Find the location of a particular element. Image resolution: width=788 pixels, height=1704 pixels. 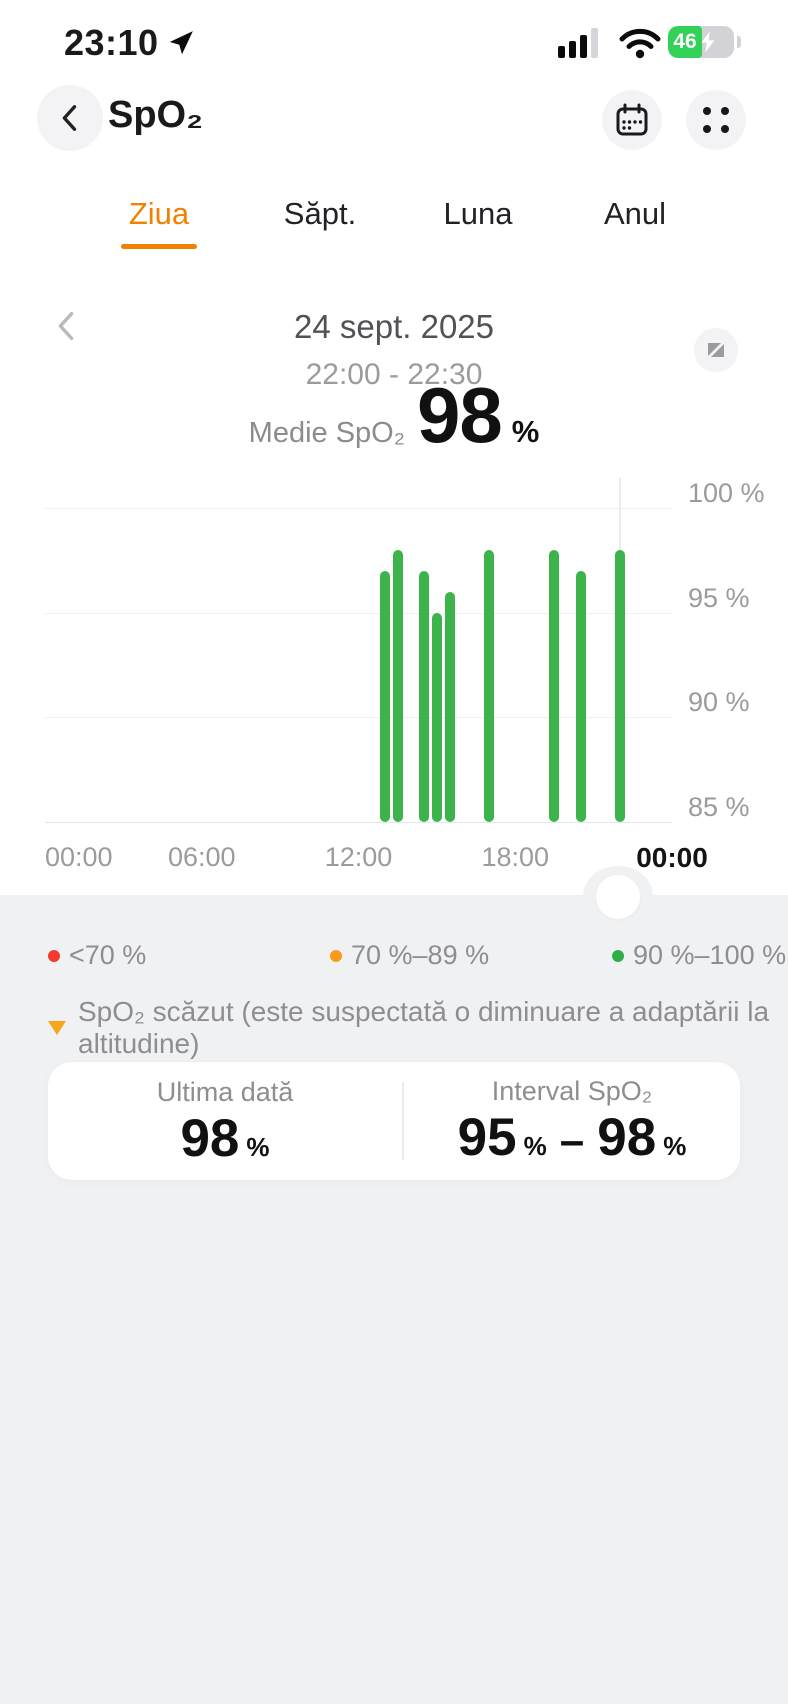

warning-triangle-icon is located at coordinates (57, 1028).